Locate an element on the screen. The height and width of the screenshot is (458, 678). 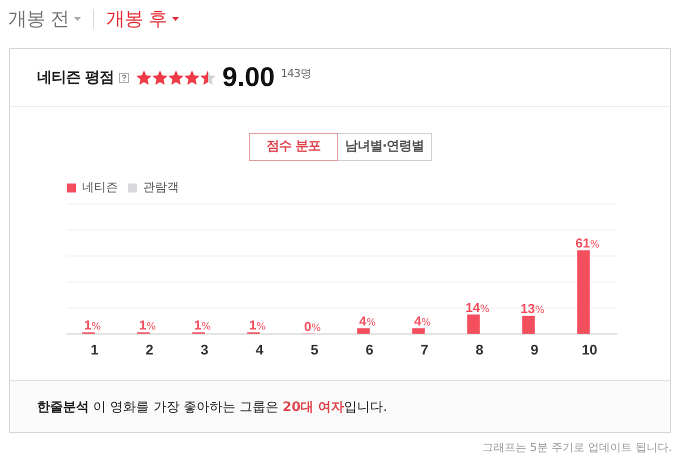
x-tick-label: 9 is located at coordinates (534, 349).